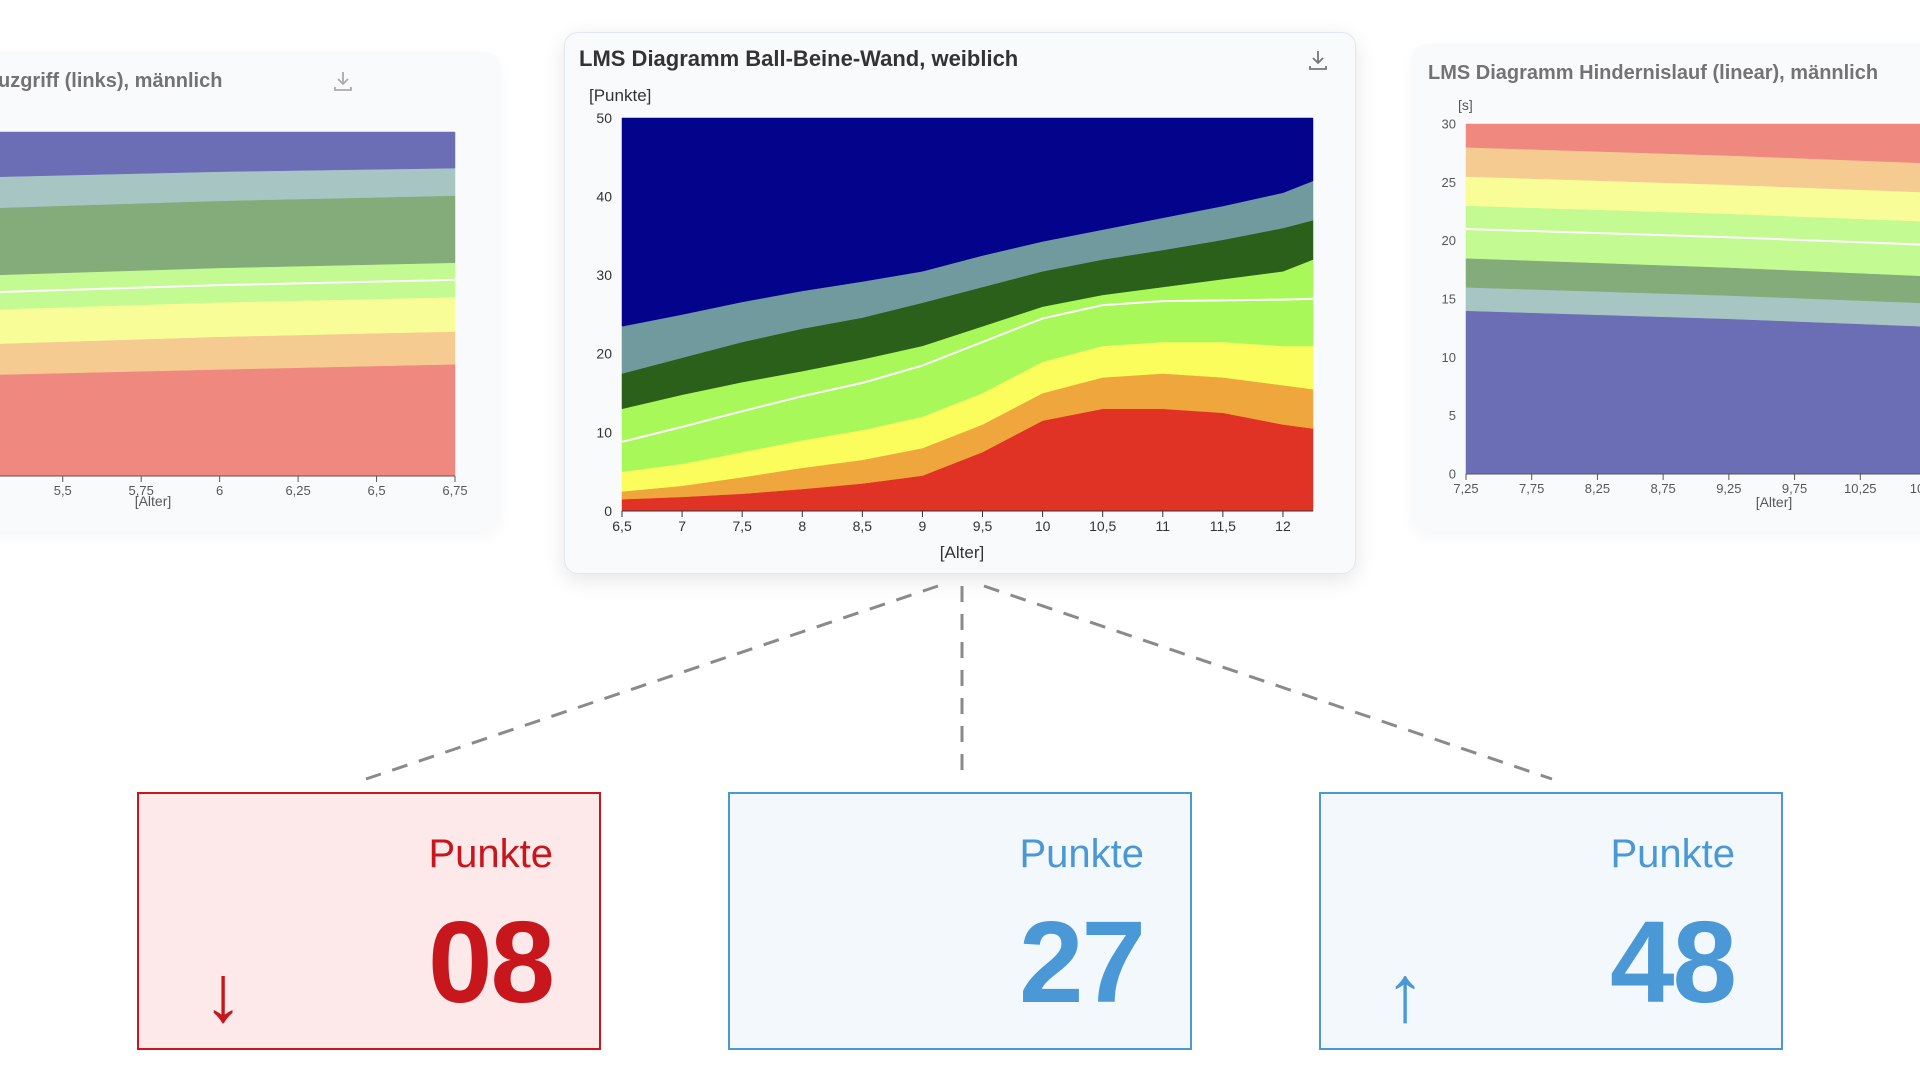 The image size is (1920, 1073). Describe the element at coordinates (604, 197) in the screenshot. I see `y-tick-label: 40` at that location.